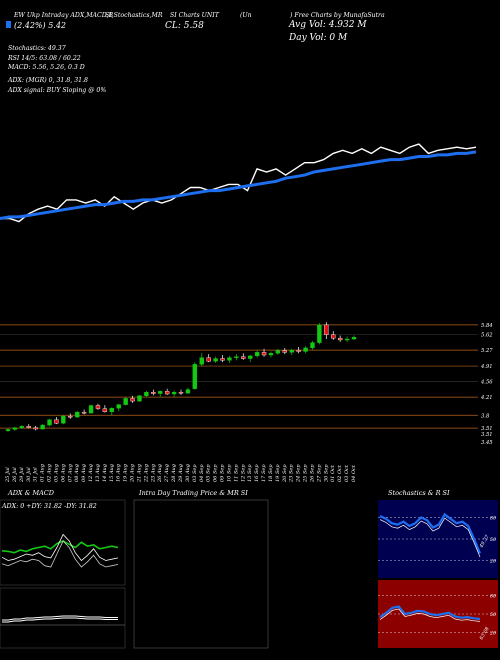 This screenshot has width=500, height=660. I want to click on adx-macd-panel: ADX & MACD ADX: 0 +DY: 31.82 -DY: 31.82, so click(63, 569).